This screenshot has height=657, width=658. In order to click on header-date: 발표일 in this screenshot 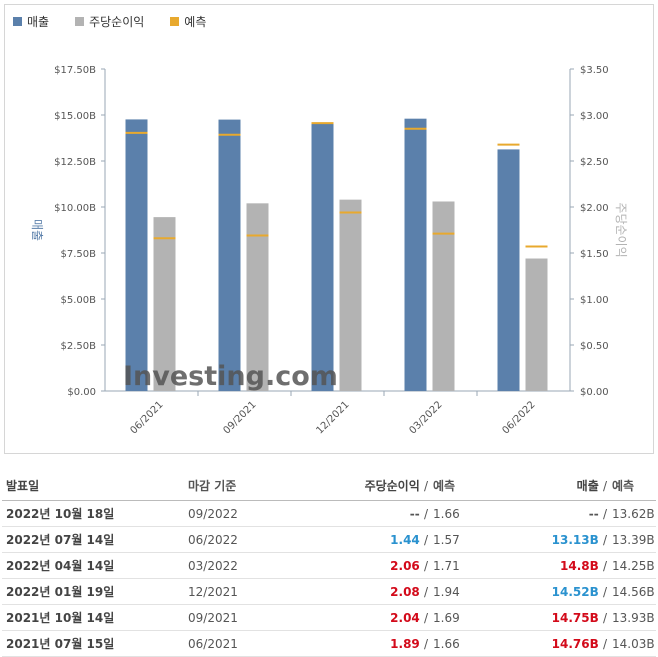, I will do `click(94, 485)`.